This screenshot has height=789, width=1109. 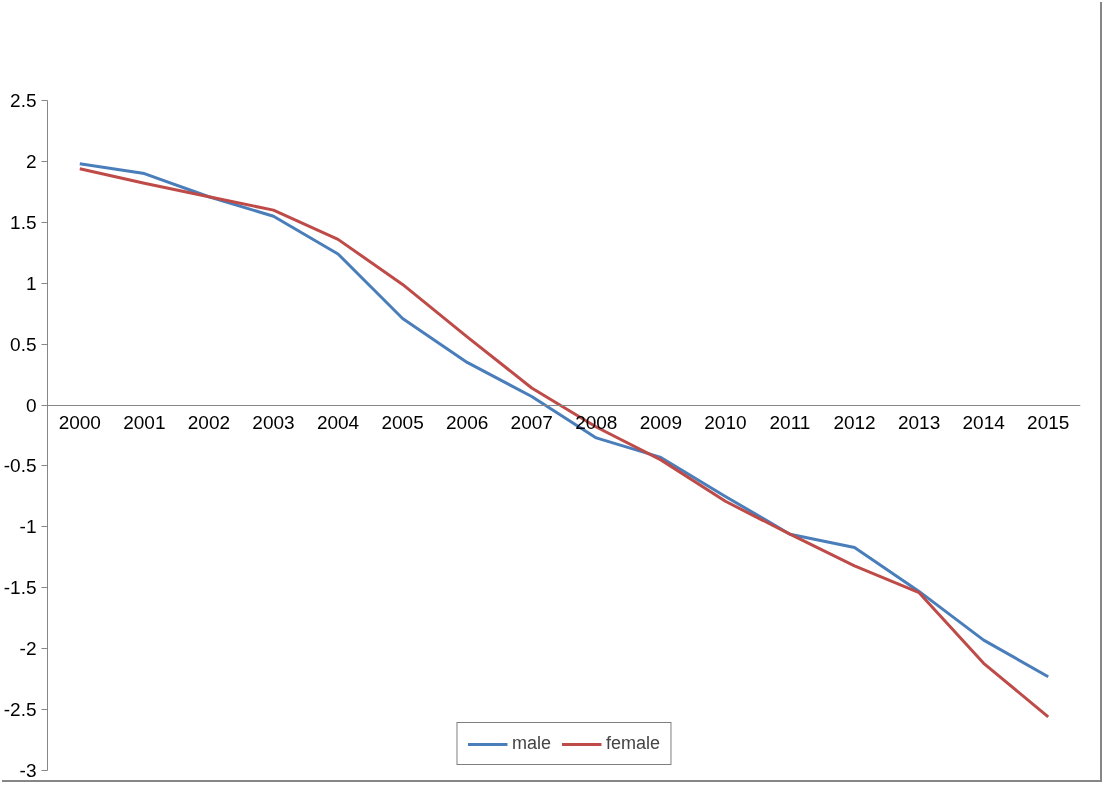 What do you see at coordinates (273, 423) in the screenshot?
I see `x-tick-label: 2003` at bounding box center [273, 423].